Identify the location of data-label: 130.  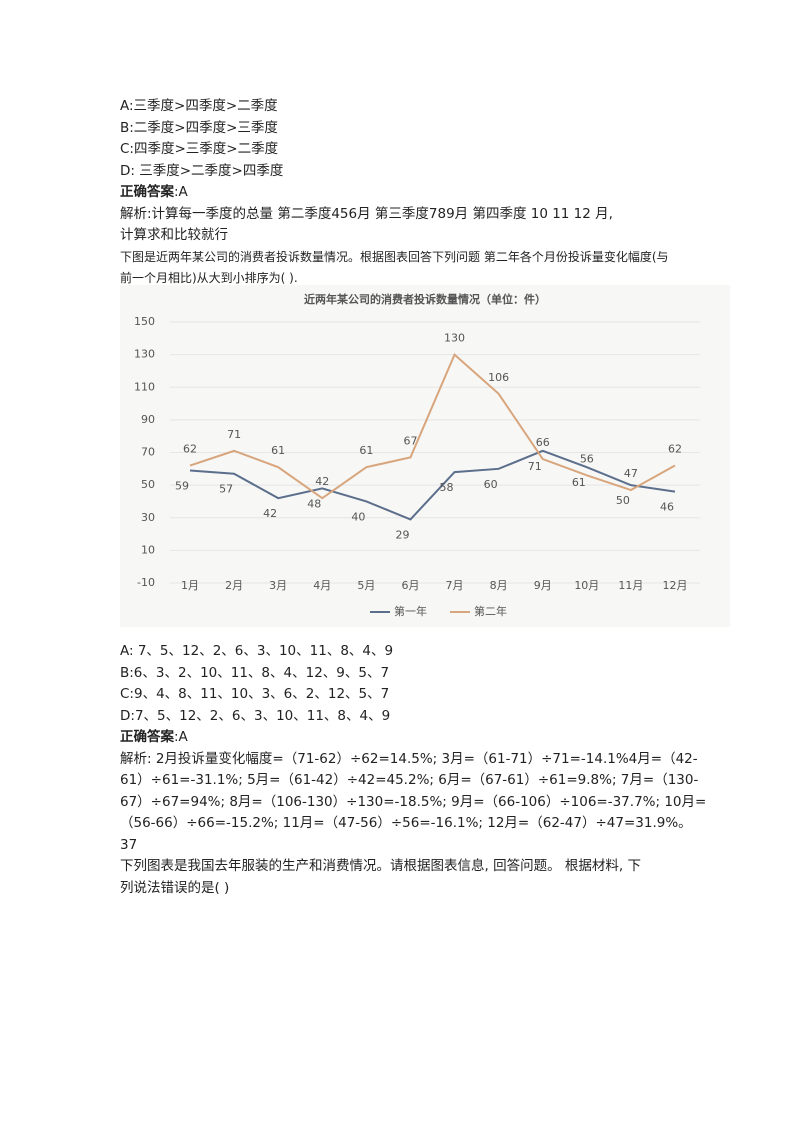
(454, 338).